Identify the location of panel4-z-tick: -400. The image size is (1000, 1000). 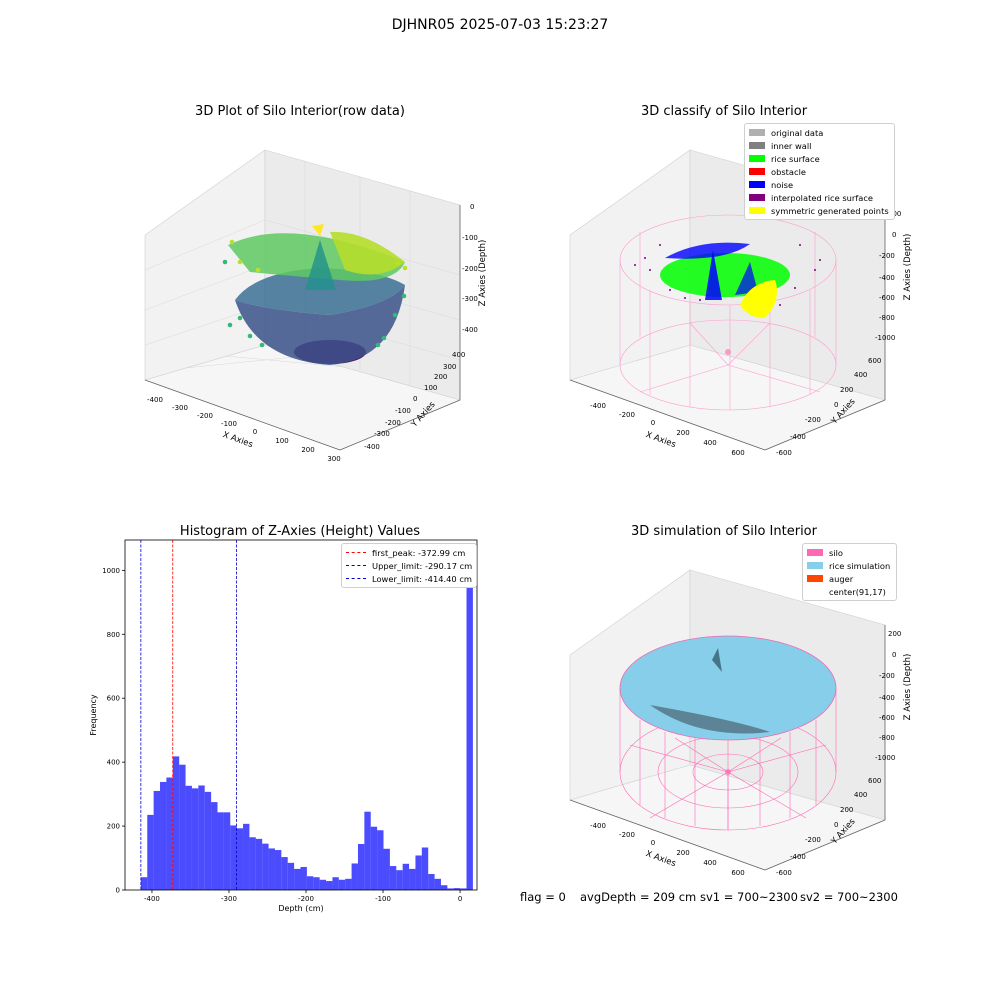
(887, 698).